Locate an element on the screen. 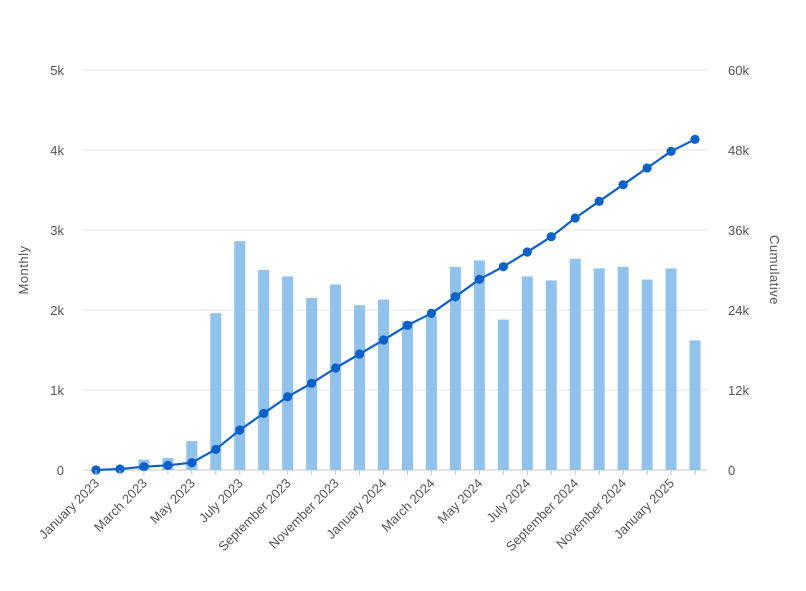 The height and width of the screenshot is (591, 806). y-right-tick-label: 48k is located at coordinates (738, 150).